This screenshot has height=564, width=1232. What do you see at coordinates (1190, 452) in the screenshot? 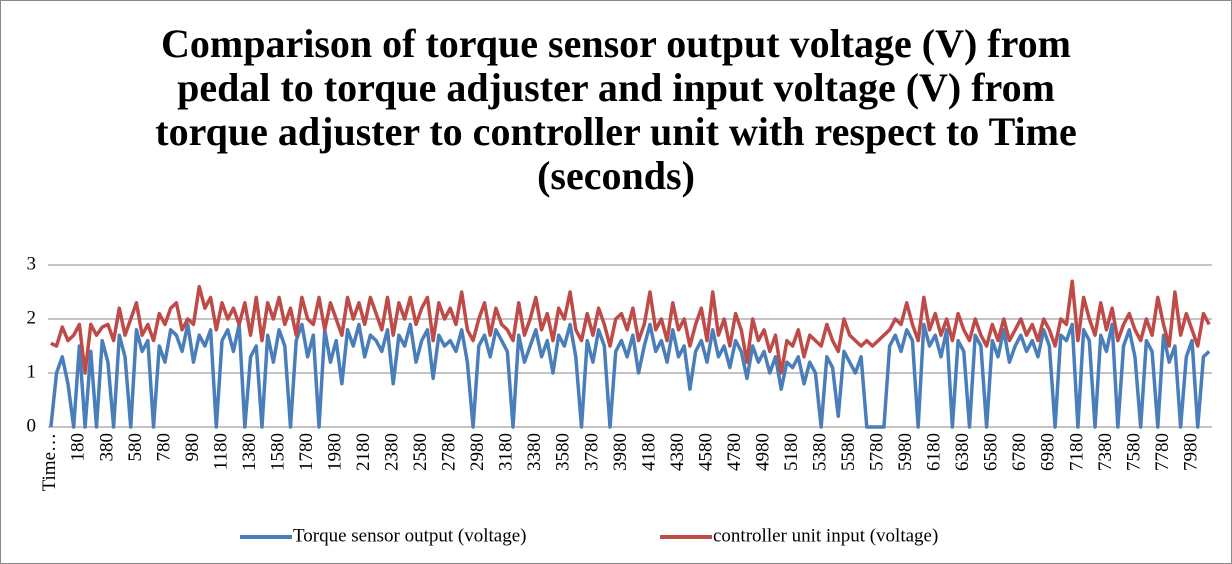
I see `x-tick-label: 7980` at bounding box center [1190, 452].